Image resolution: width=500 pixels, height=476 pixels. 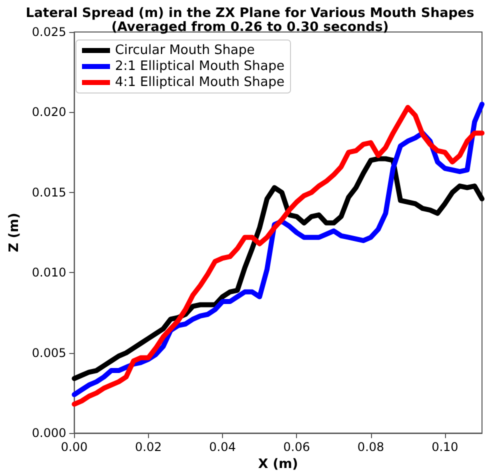 I want to click on y-tick-label: 0.000, so click(x=49, y=433).